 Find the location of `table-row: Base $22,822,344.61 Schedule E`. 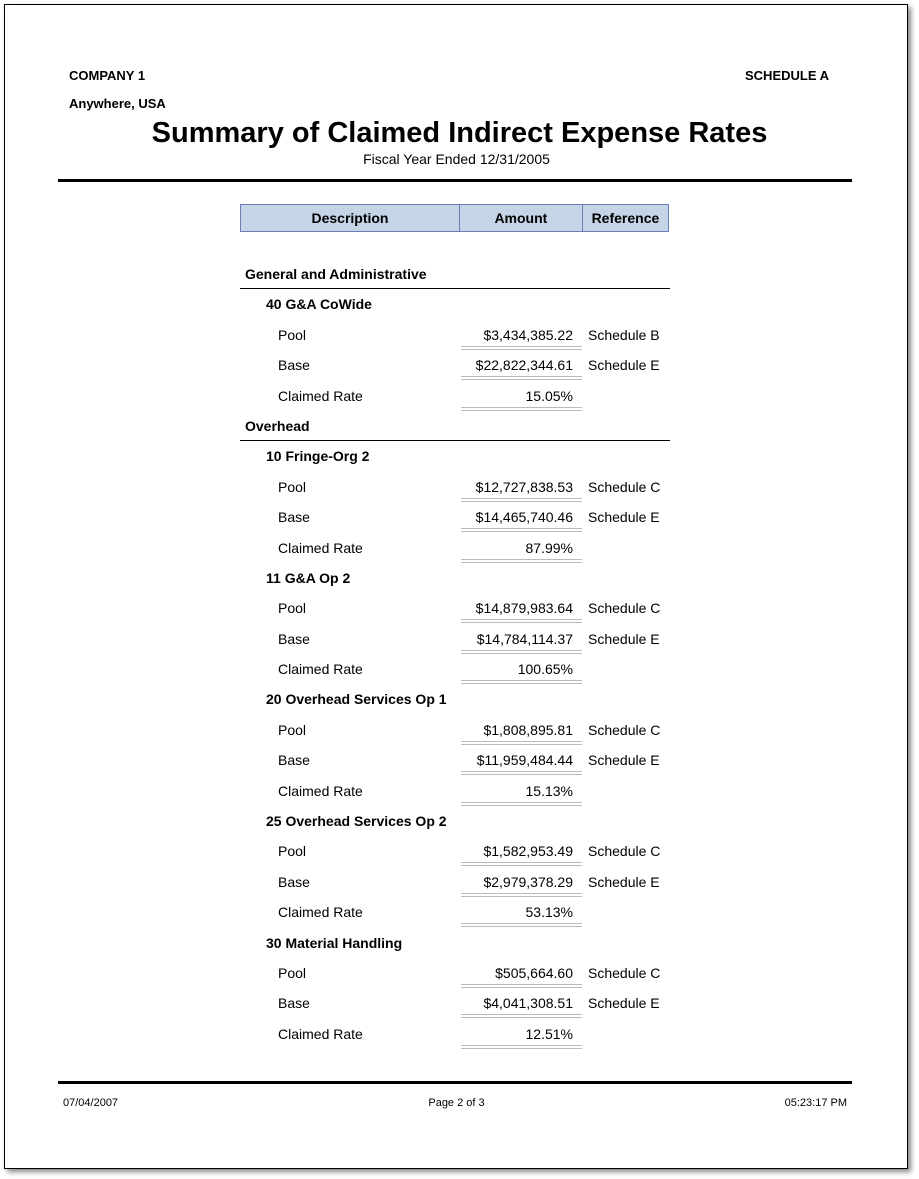

table-row: Base $22,822,344.61 Schedule E is located at coordinates (455, 365).